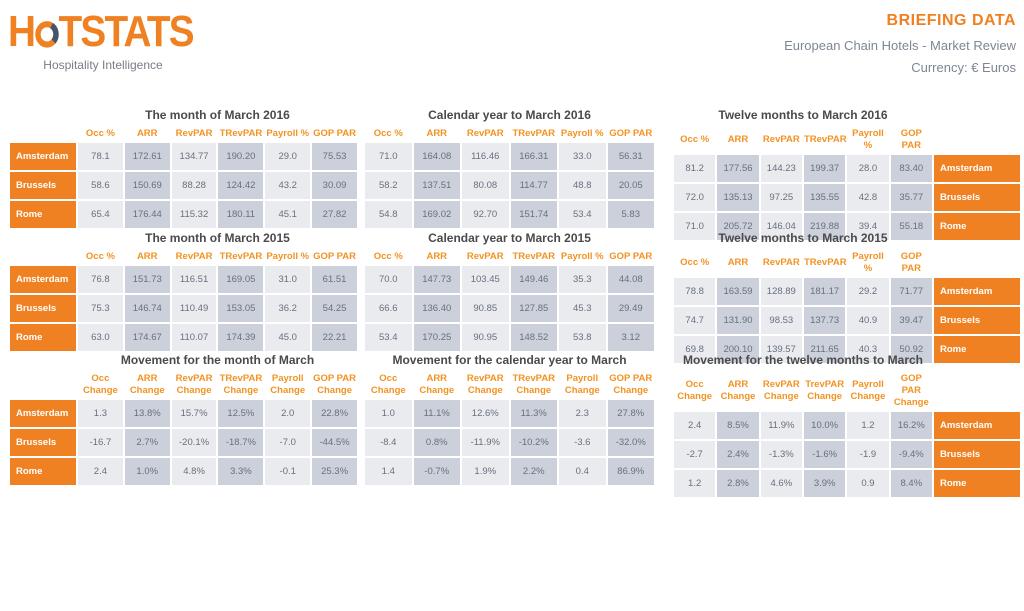 The width and height of the screenshot is (1024, 611). What do you see at coordinates (963, 67) in the screenshot?
I see `report-currency: Currency: € Euros` at bounding box center [963, 67].